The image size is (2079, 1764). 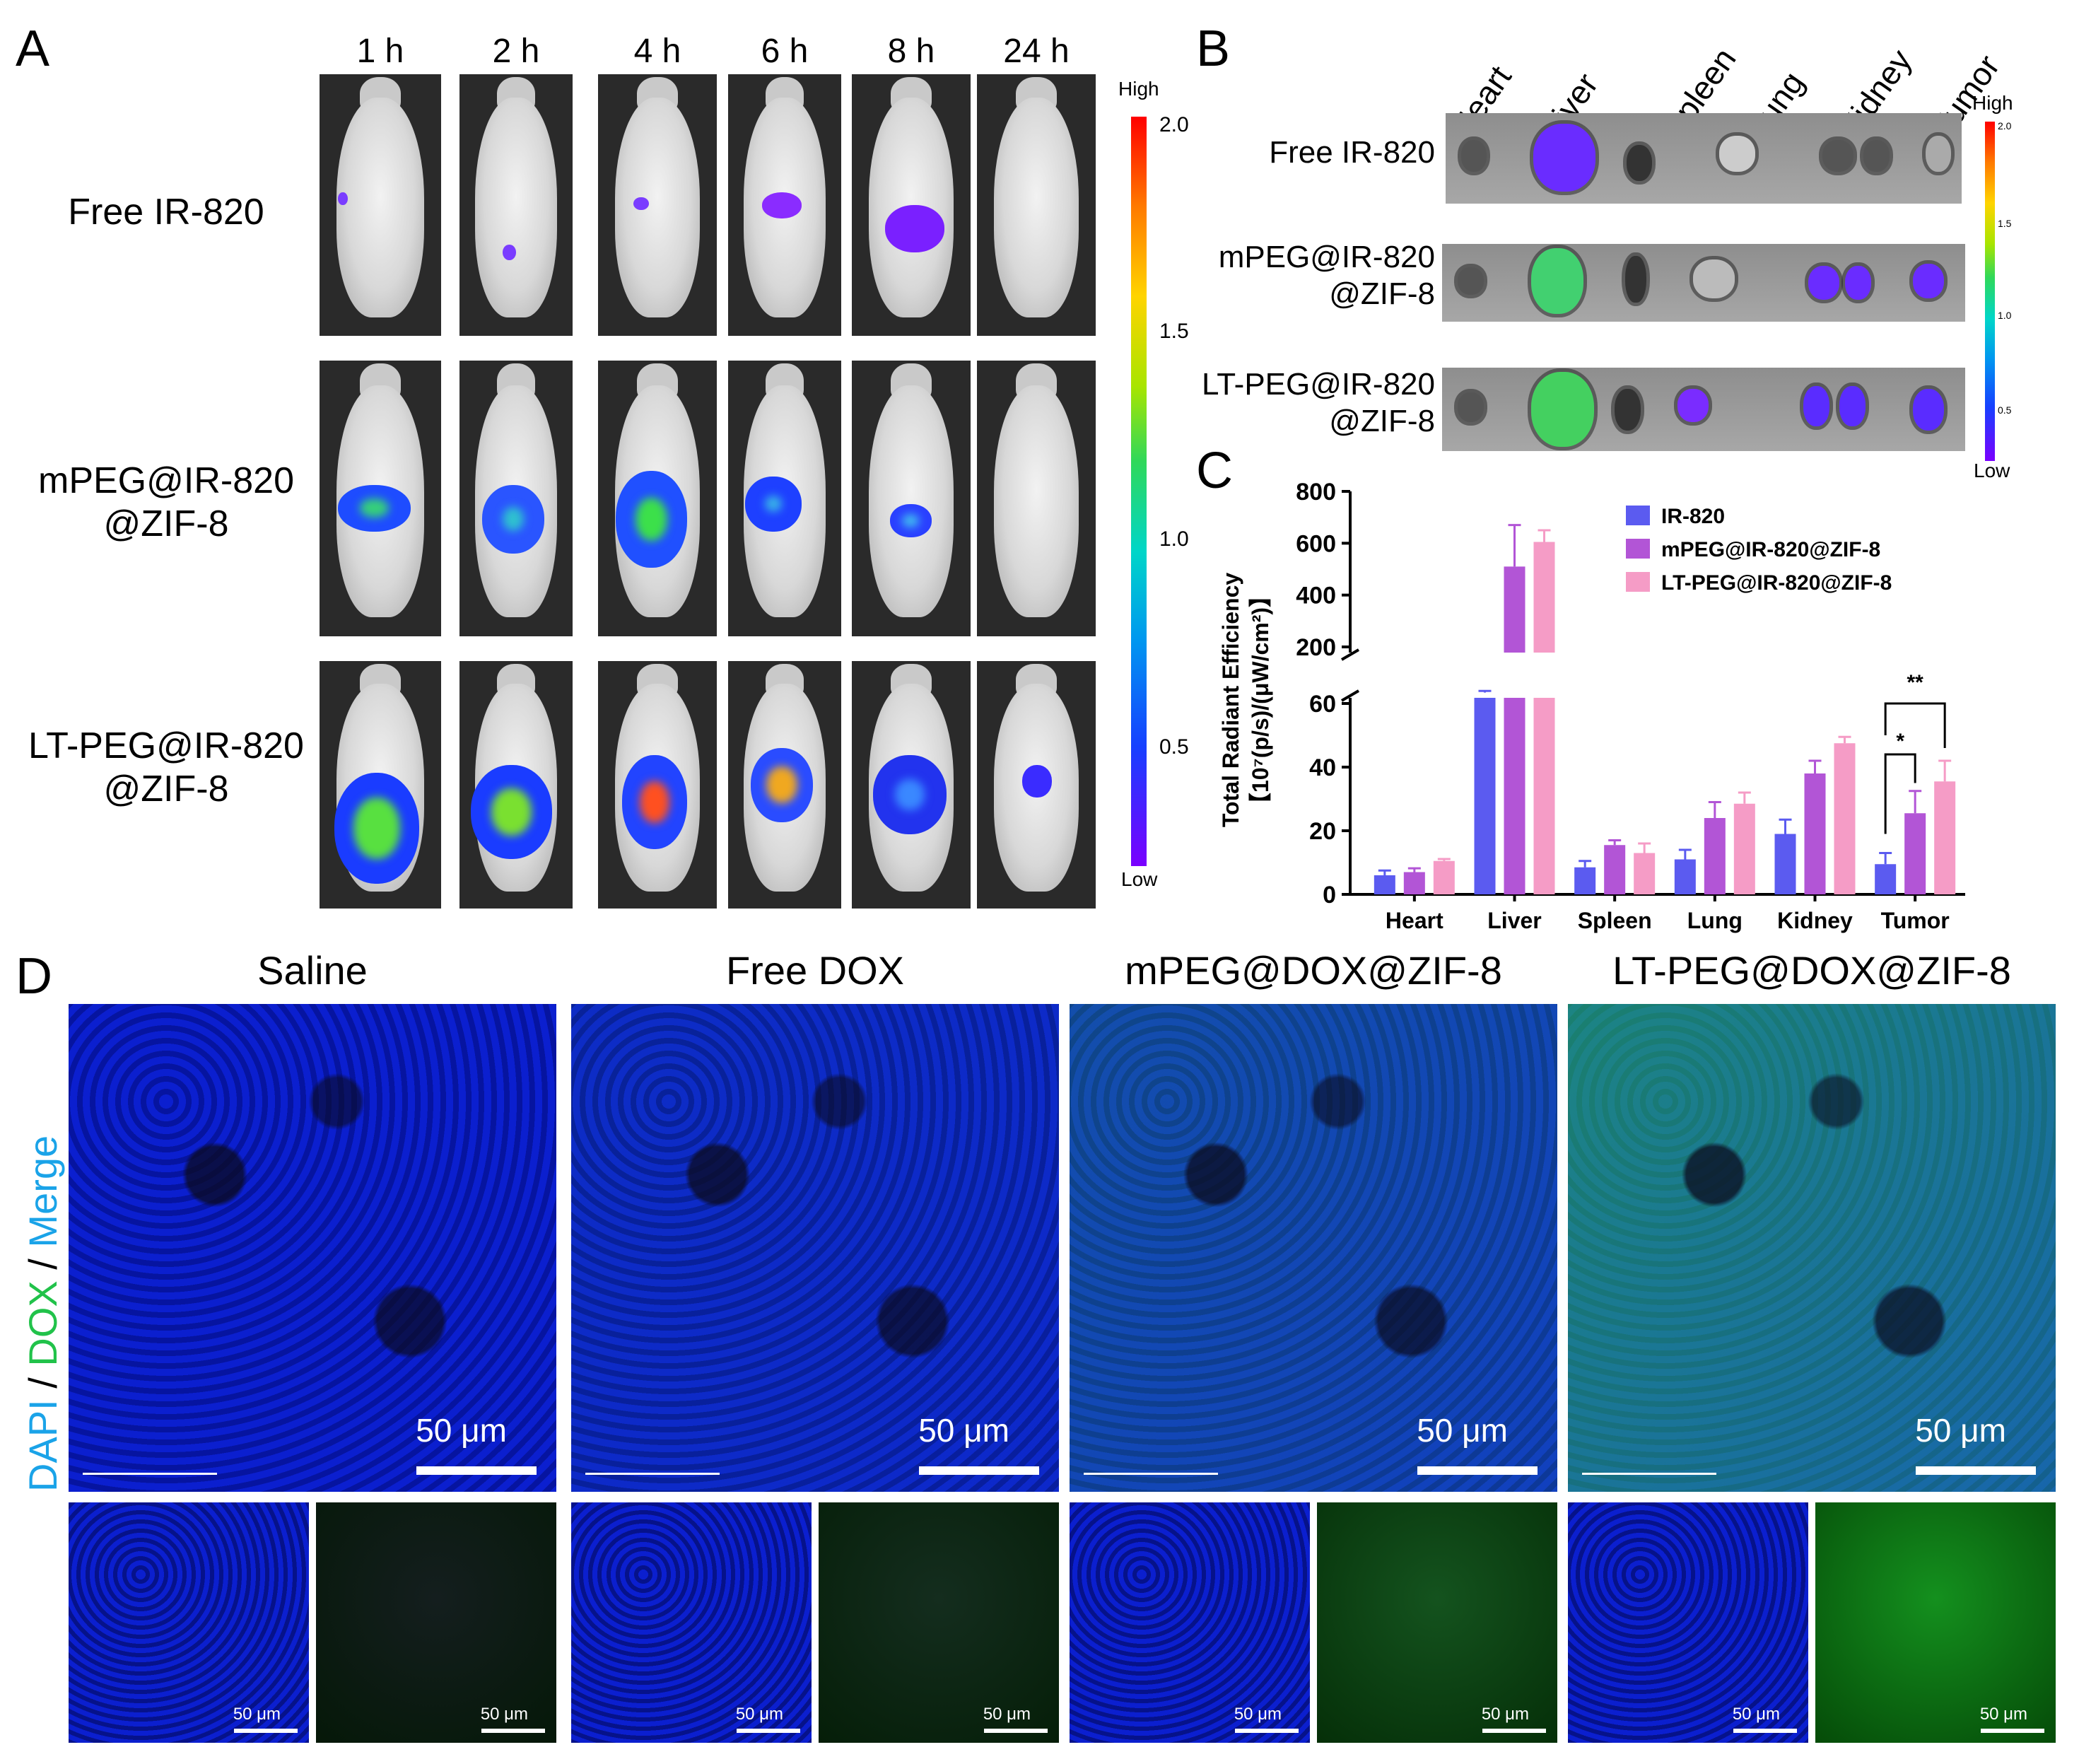 What do you see at coordinates (1322, 767) in the screenshot?
I see `y-tick-label: 40` at bounding box center [1322, 767].